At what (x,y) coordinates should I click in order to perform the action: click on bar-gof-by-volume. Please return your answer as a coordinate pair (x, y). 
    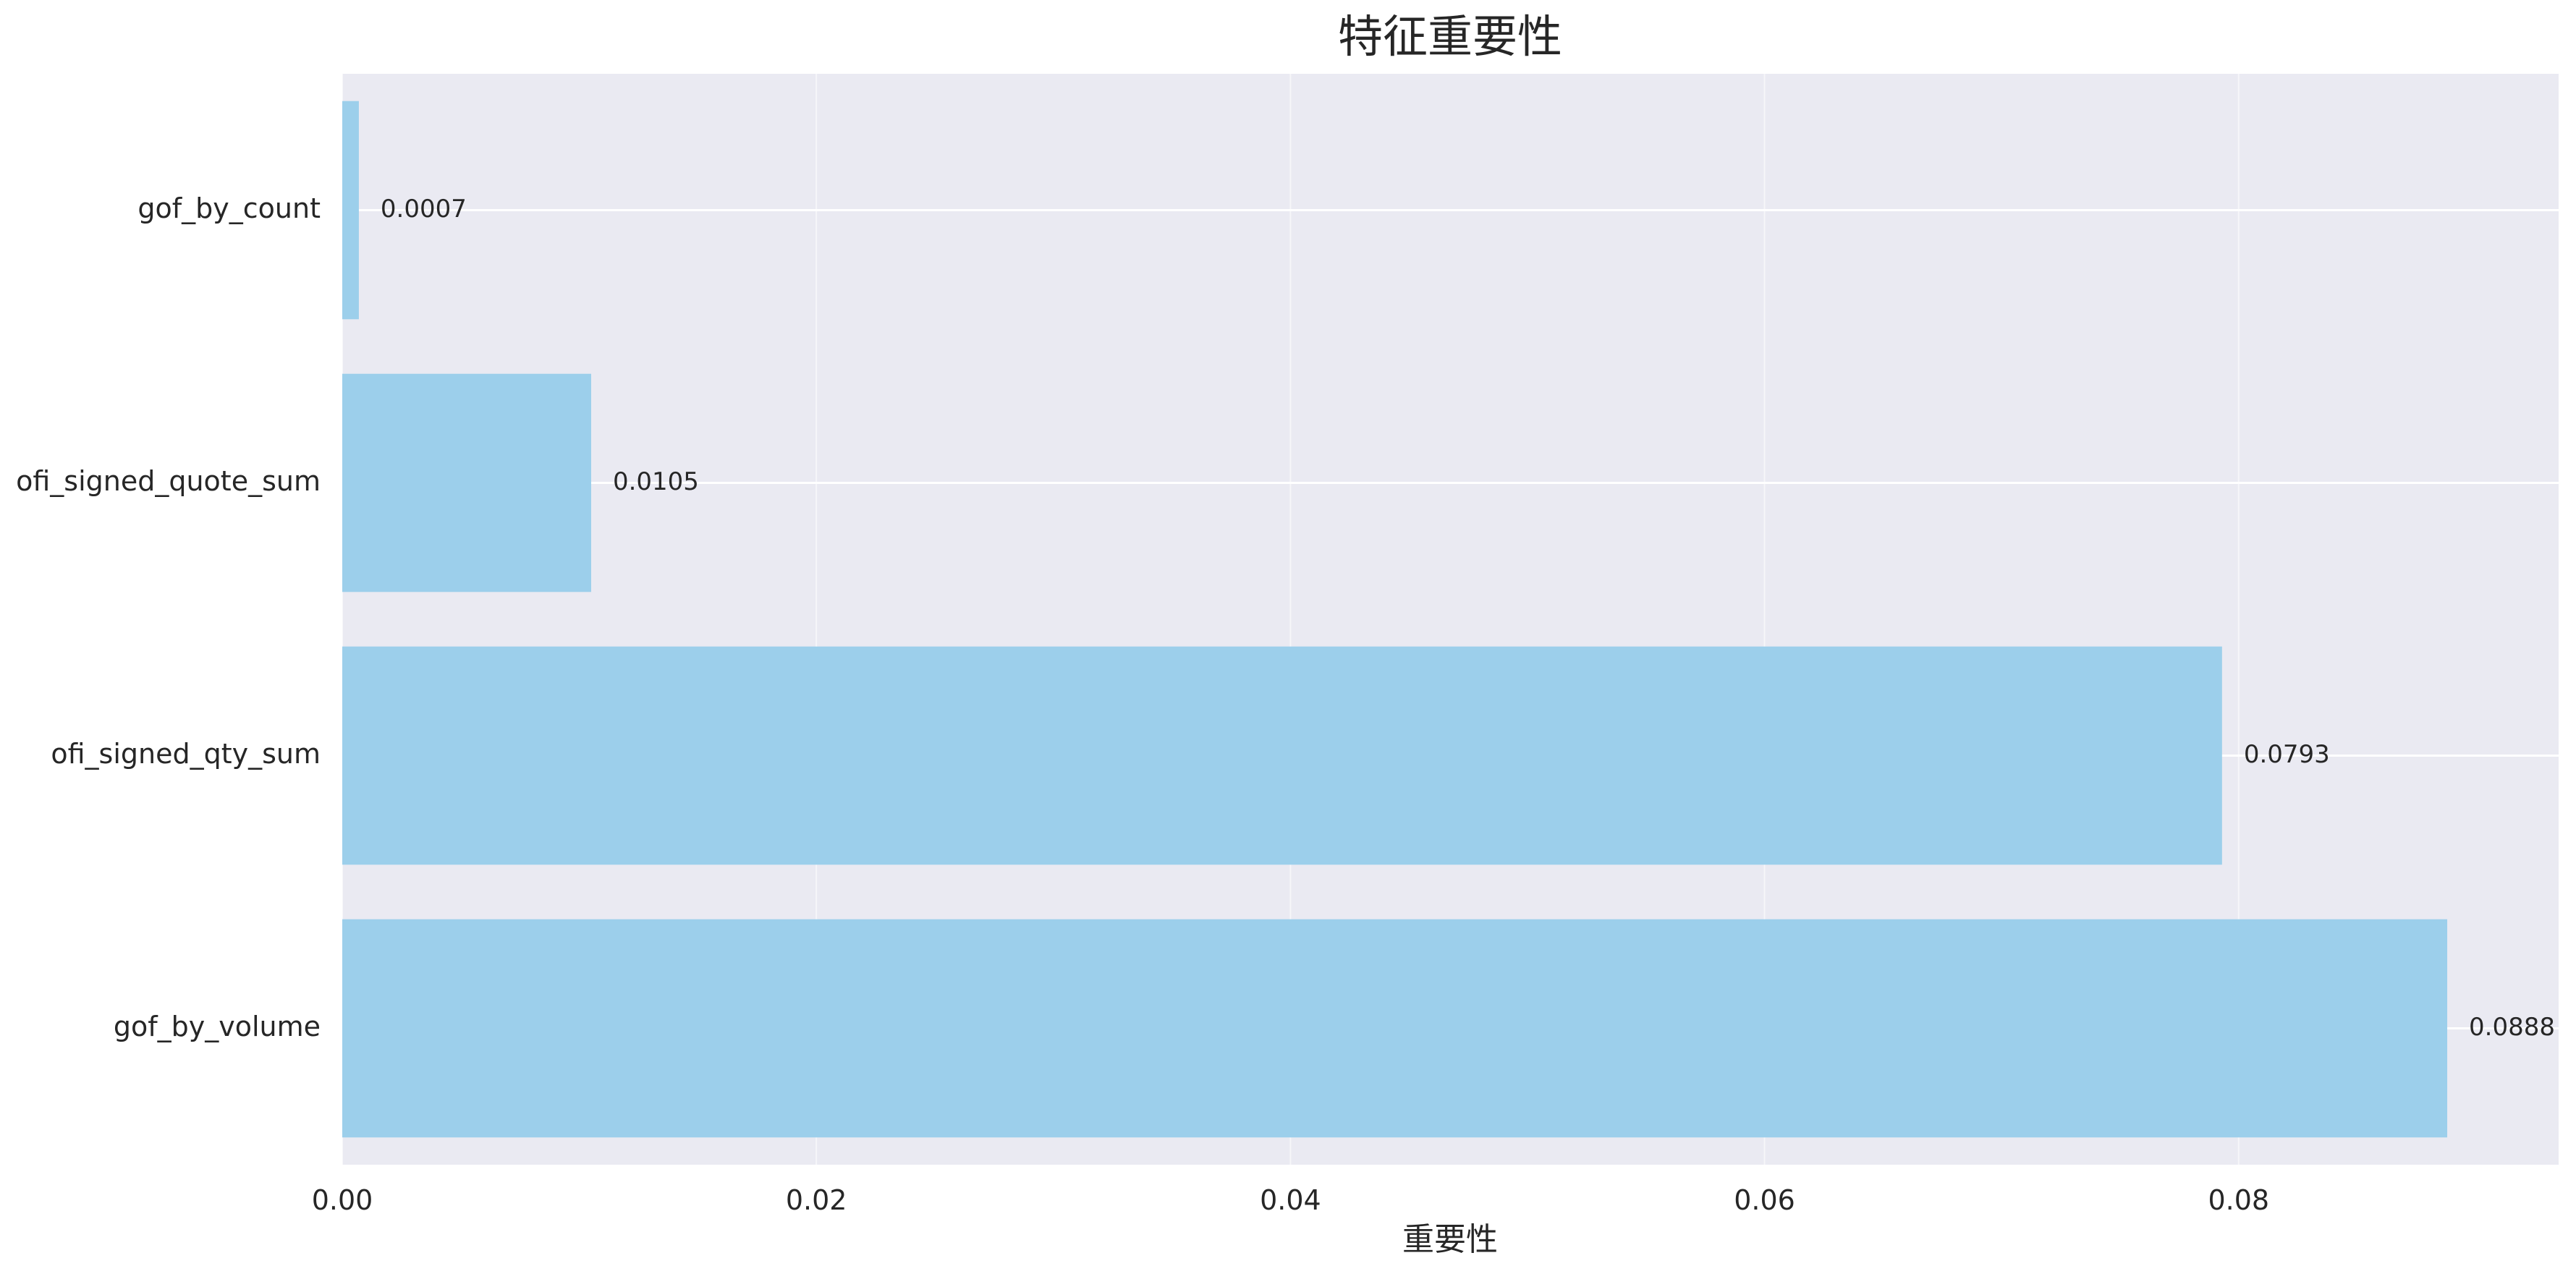
    Looking at the image, I should click on (1395, 1028).